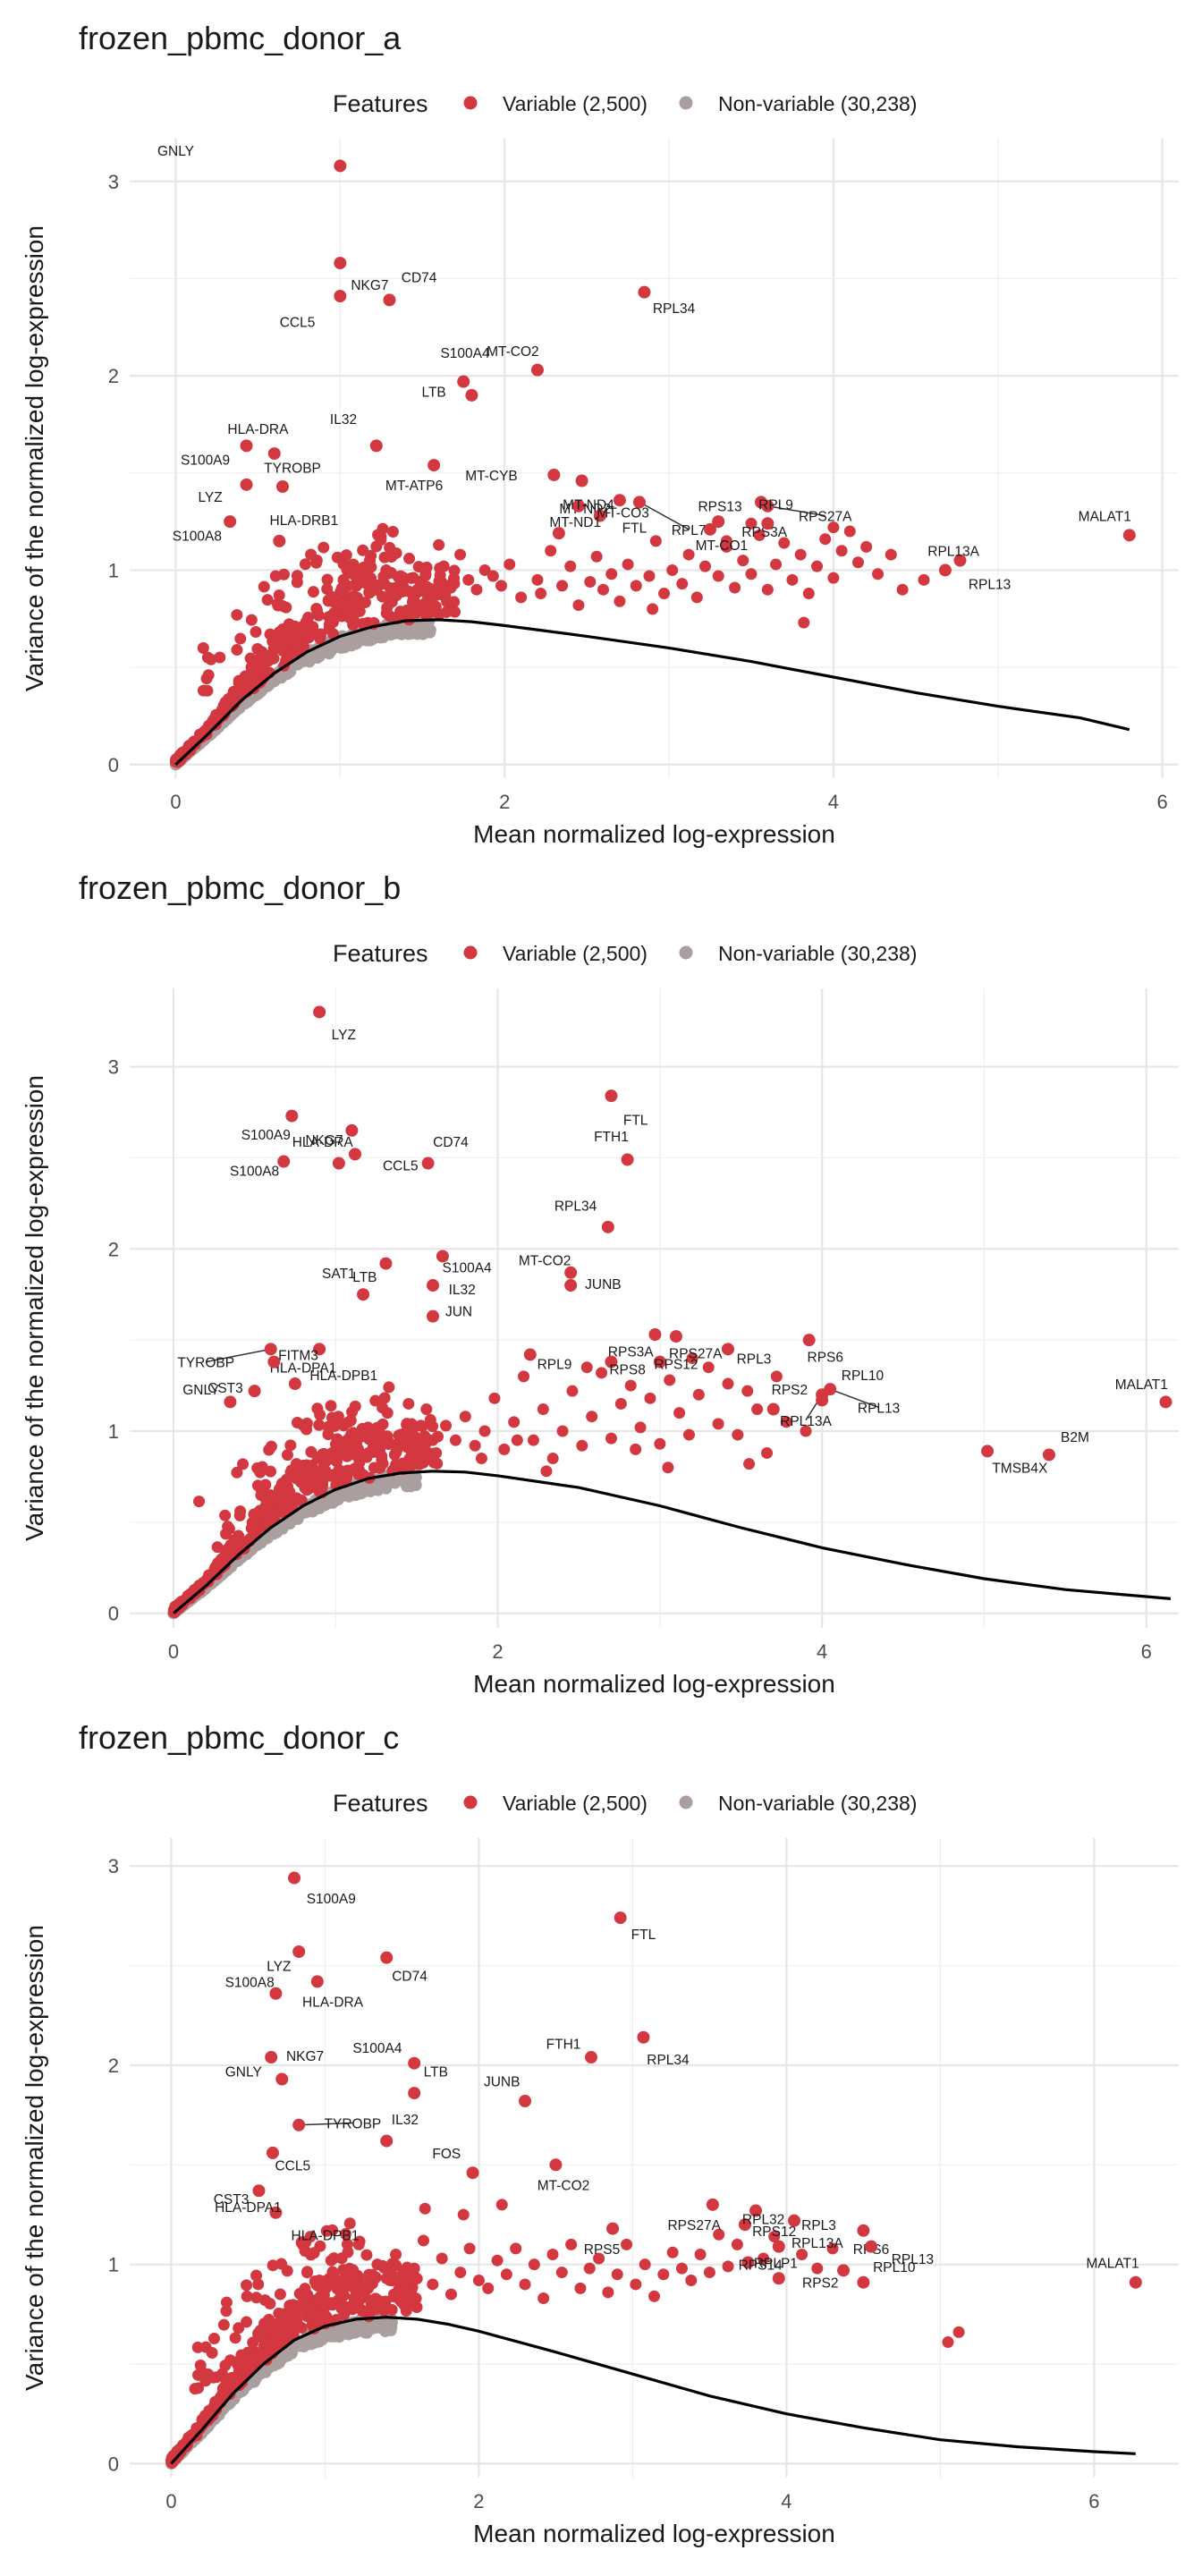 Image resolution: width=1202 pixels, height=2576 pixels. Describe the element at coordinates (817, 953) in the screenshot. I see `legend-label-nonvariable: Non-variable (30,238)` at that location.